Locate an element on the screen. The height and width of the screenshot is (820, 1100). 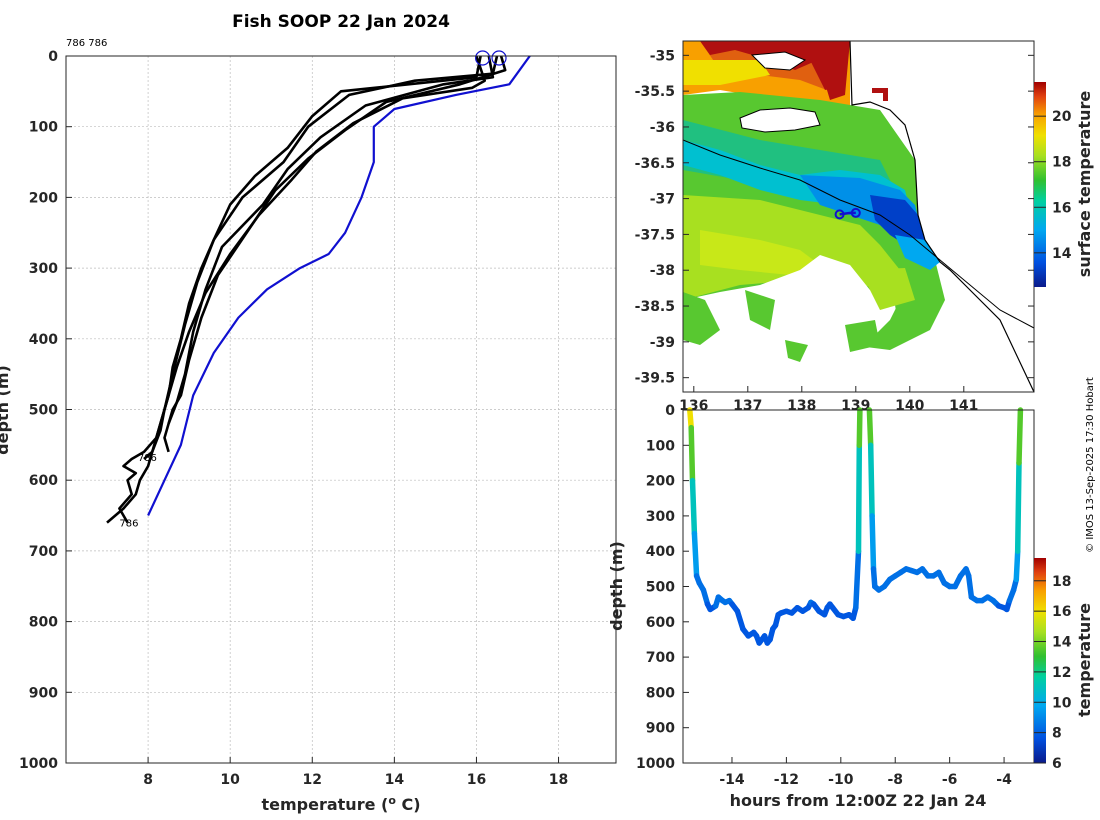
sst-map-x-tick-label: 138 is located at coordinates (801, 406).